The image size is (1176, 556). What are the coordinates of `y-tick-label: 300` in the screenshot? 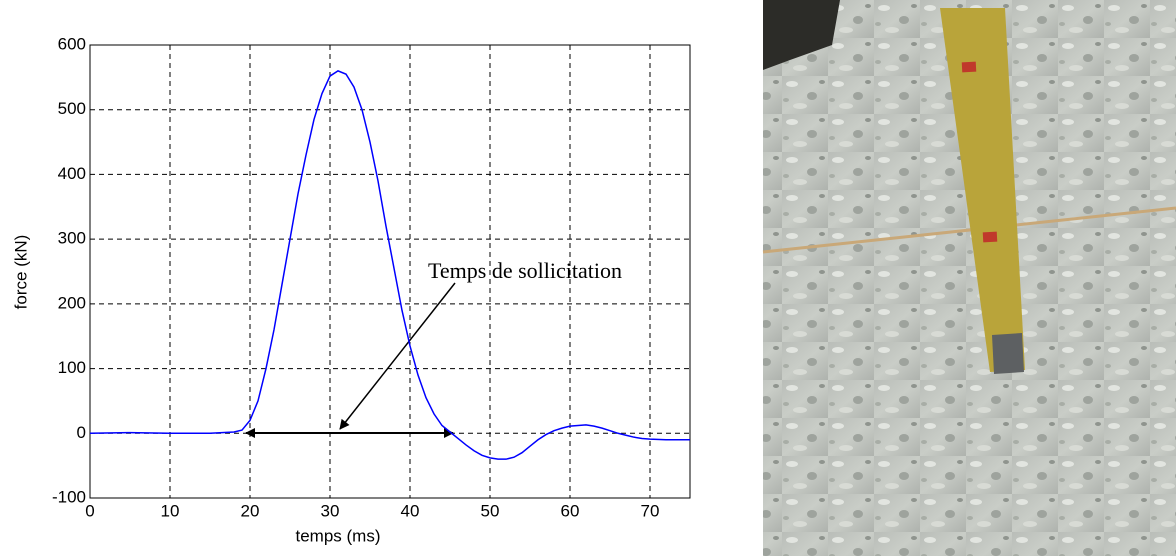 It's located at (72, 238).